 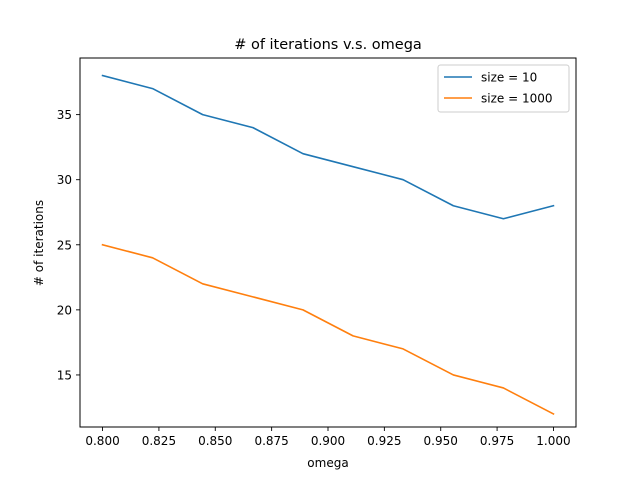 What do you see at coordinates (441, 441) in the screenshot?
I see `x-tick-label: 0.950` at bounding box center [441, 441].